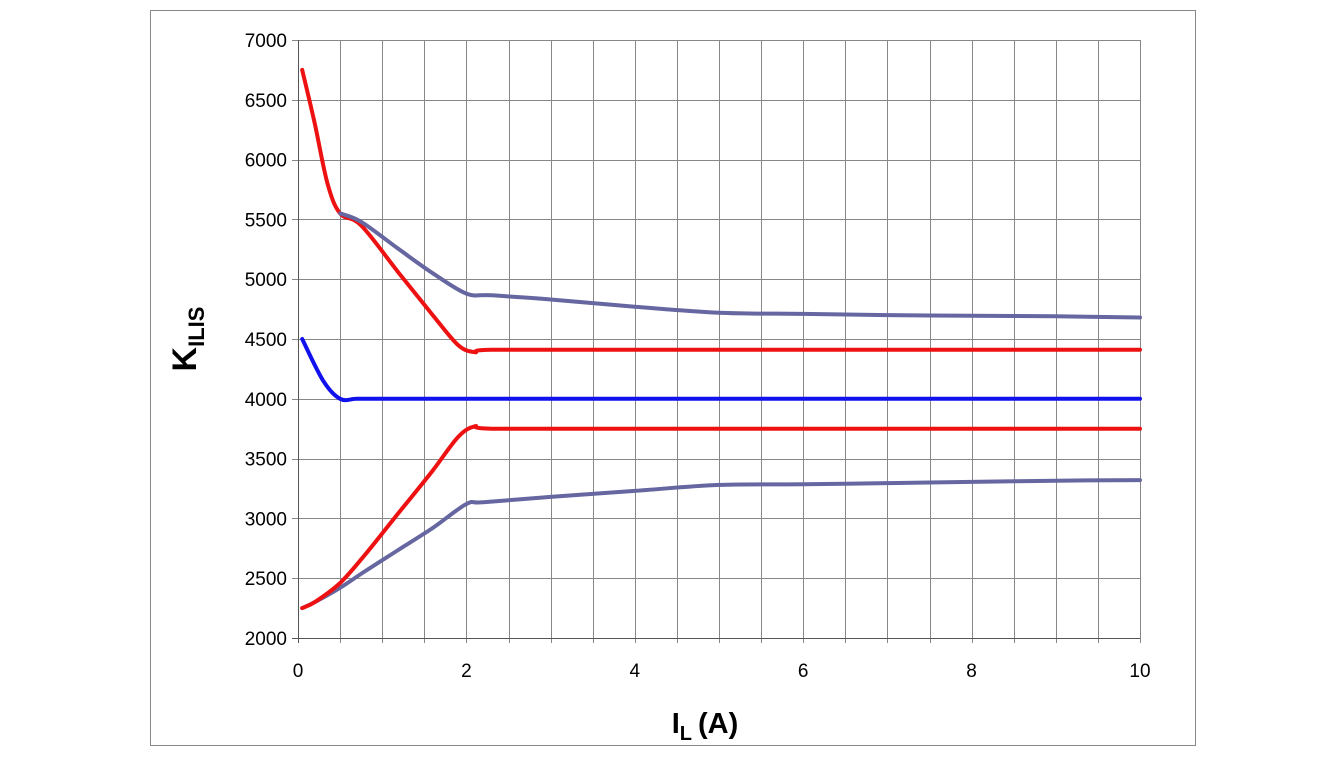 This screenshot has width=1330, height=760. What do you see at coordinates (466, 671) in the screenshot?
I see `x-tick-label: 2` at bounding box center [466, 671].